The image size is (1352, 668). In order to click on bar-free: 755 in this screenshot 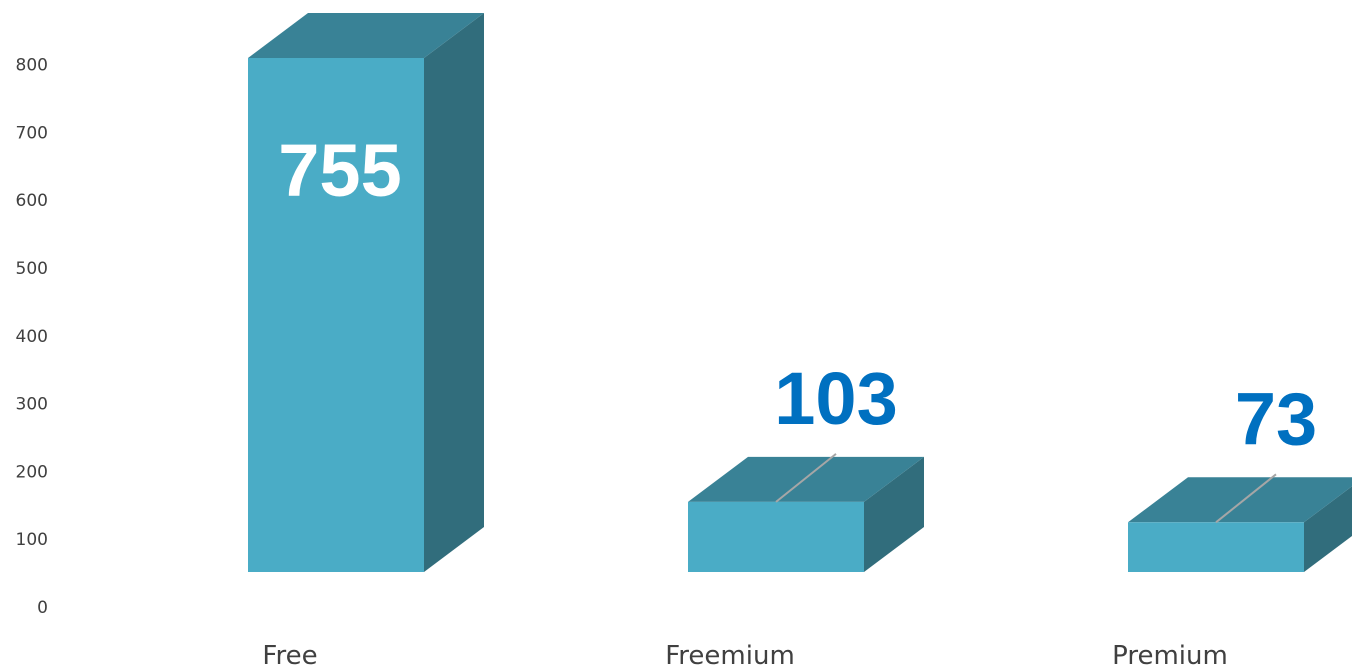, I will do `click(366, 292)`.